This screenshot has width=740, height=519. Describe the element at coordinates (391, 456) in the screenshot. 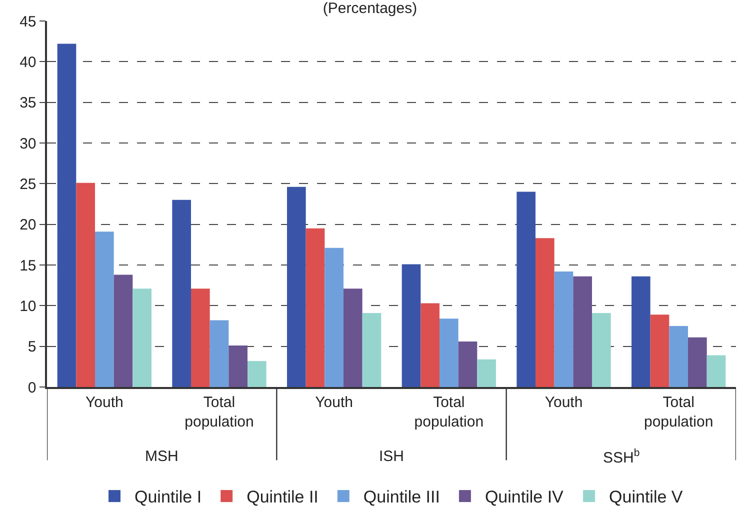

I see `text: ISH` at that location.